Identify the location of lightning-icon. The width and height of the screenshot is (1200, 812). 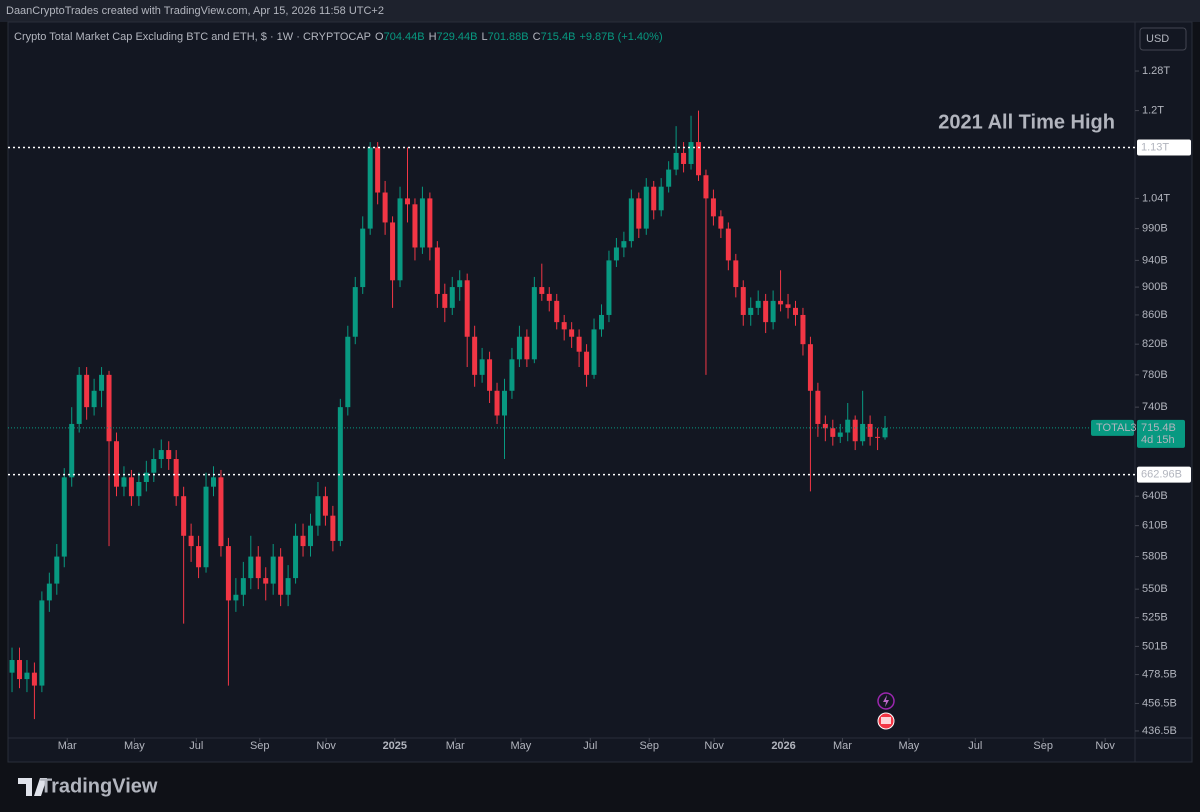
(886, 701).